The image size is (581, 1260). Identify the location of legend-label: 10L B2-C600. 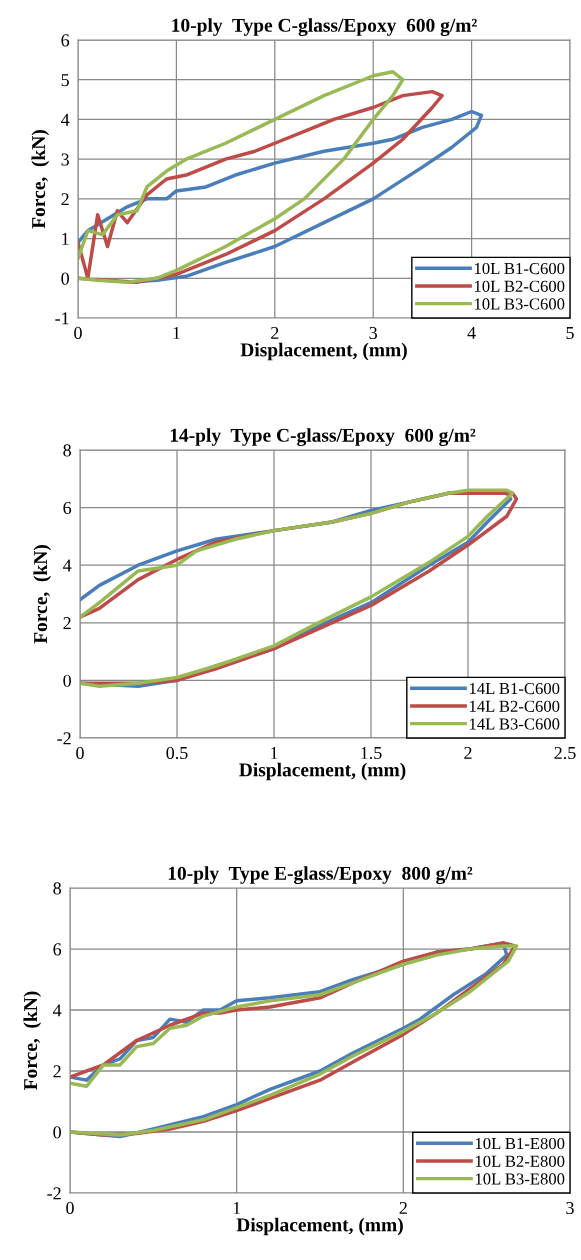
(519, 286).